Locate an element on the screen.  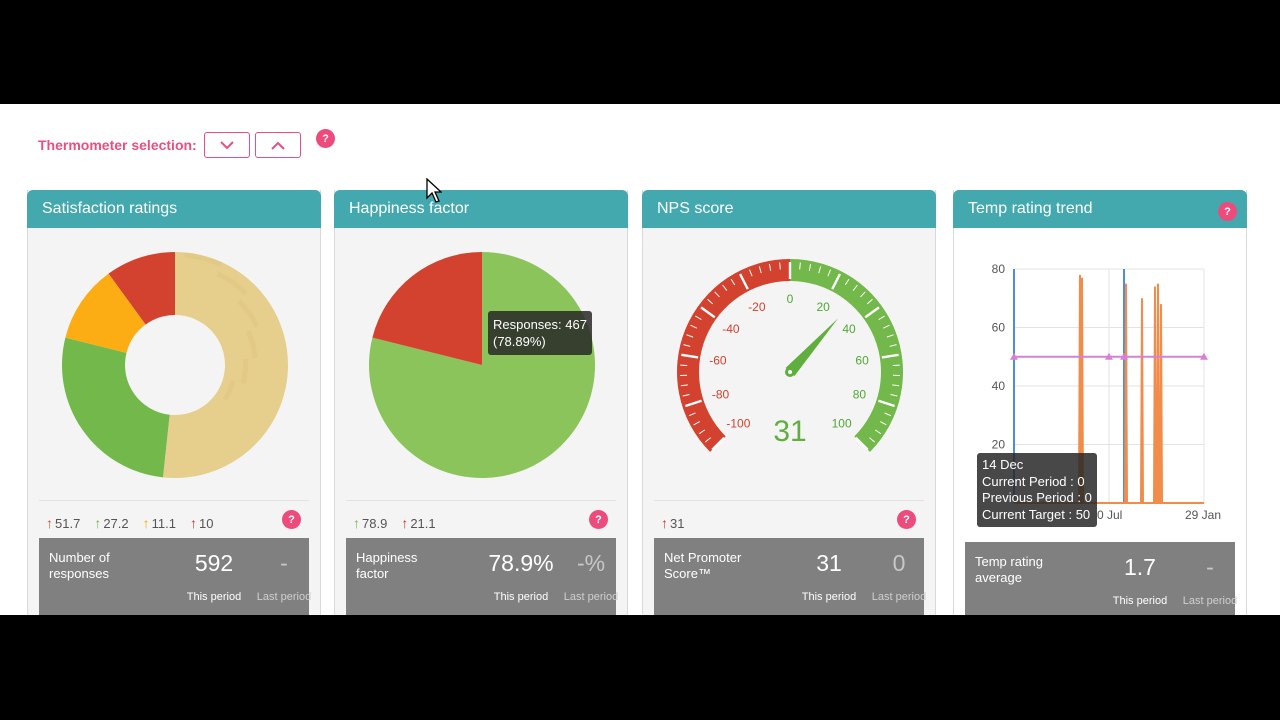
nps-gauge: -100 -80 -60 -40 -20 0 20 40 60 80 100 31 is located at coordinates (790, 355).